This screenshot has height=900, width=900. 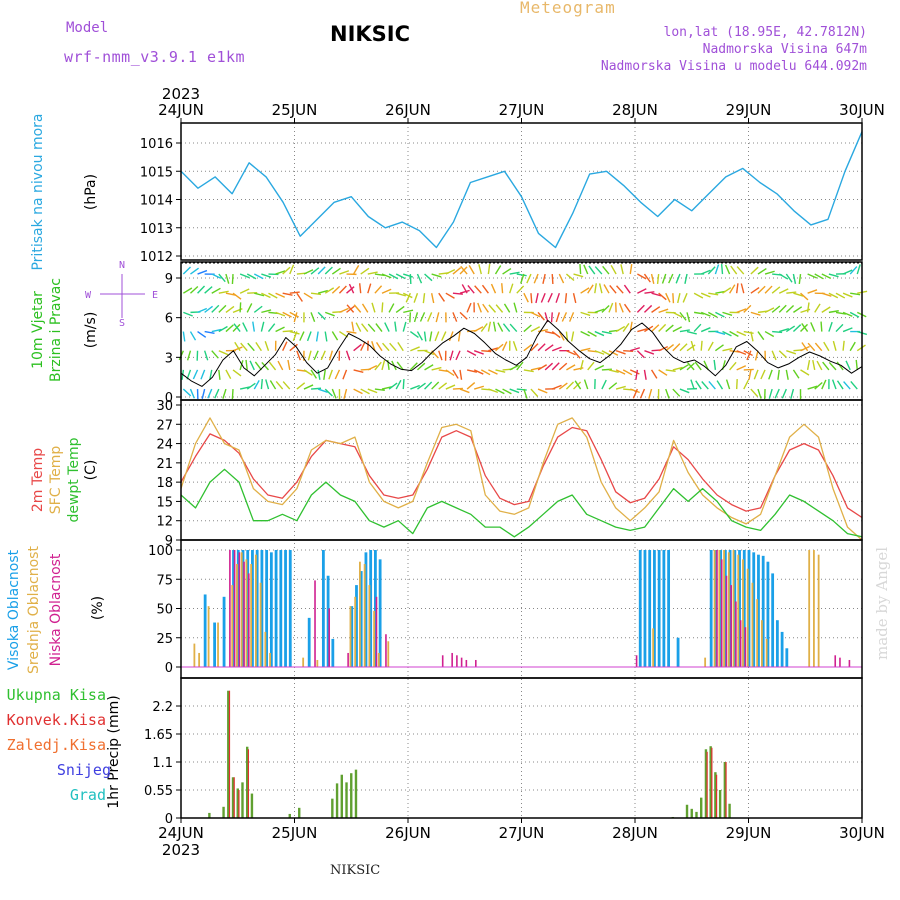 I want to click on temperature-ytick-label: 27, so click(x=164, y=425).